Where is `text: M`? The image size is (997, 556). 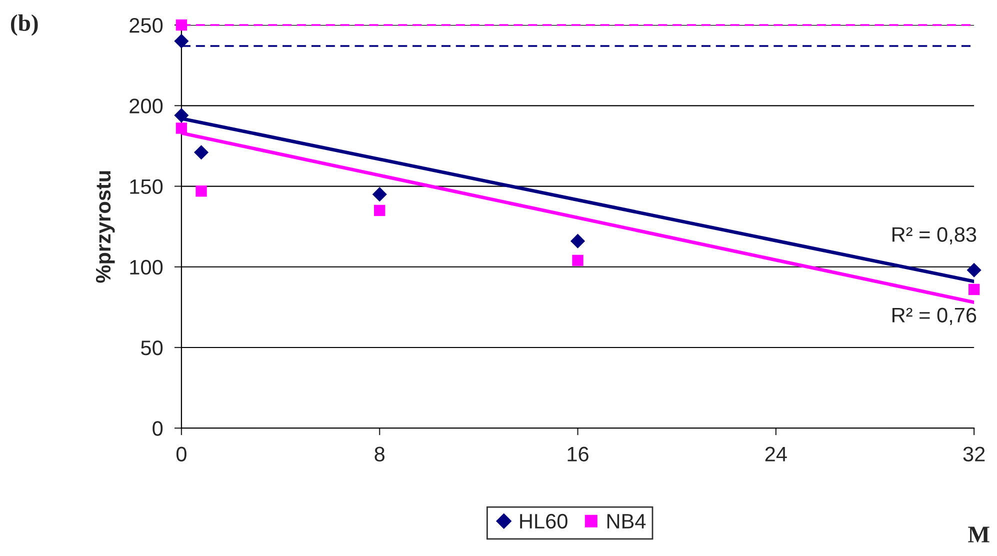 text: M is located at coordinates (979, 534).